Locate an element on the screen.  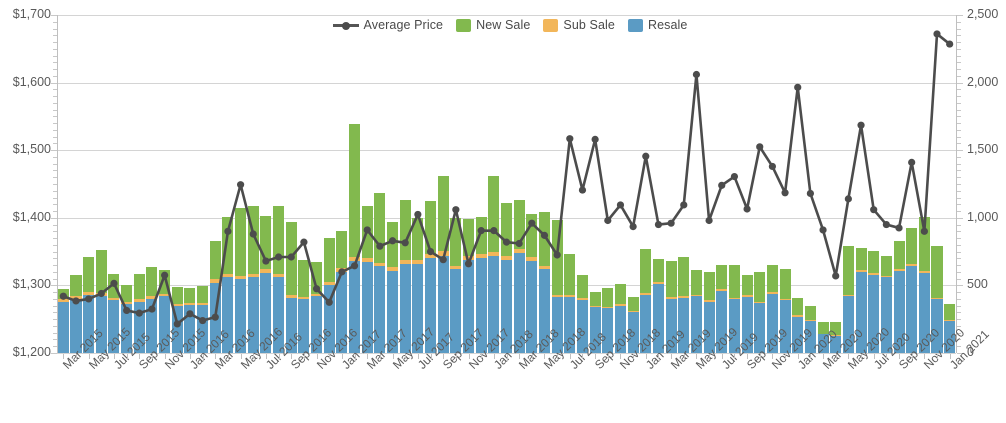
legend-item-average-price: Average Price is located at coordinates (388, 25).